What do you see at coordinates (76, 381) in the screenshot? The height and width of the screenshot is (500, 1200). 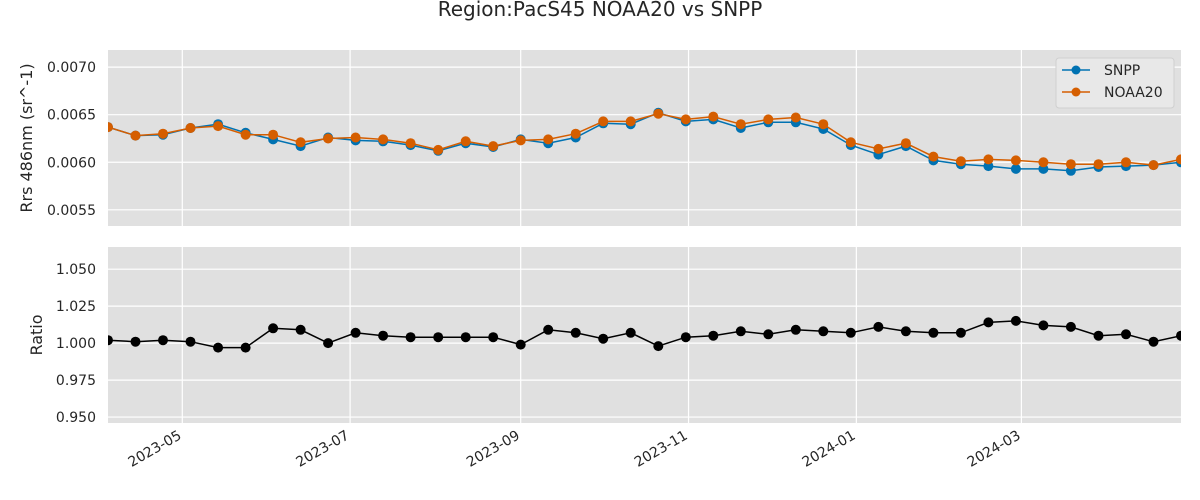 I see `y-tick-label: 0.975` at bounding box center [76, 381].